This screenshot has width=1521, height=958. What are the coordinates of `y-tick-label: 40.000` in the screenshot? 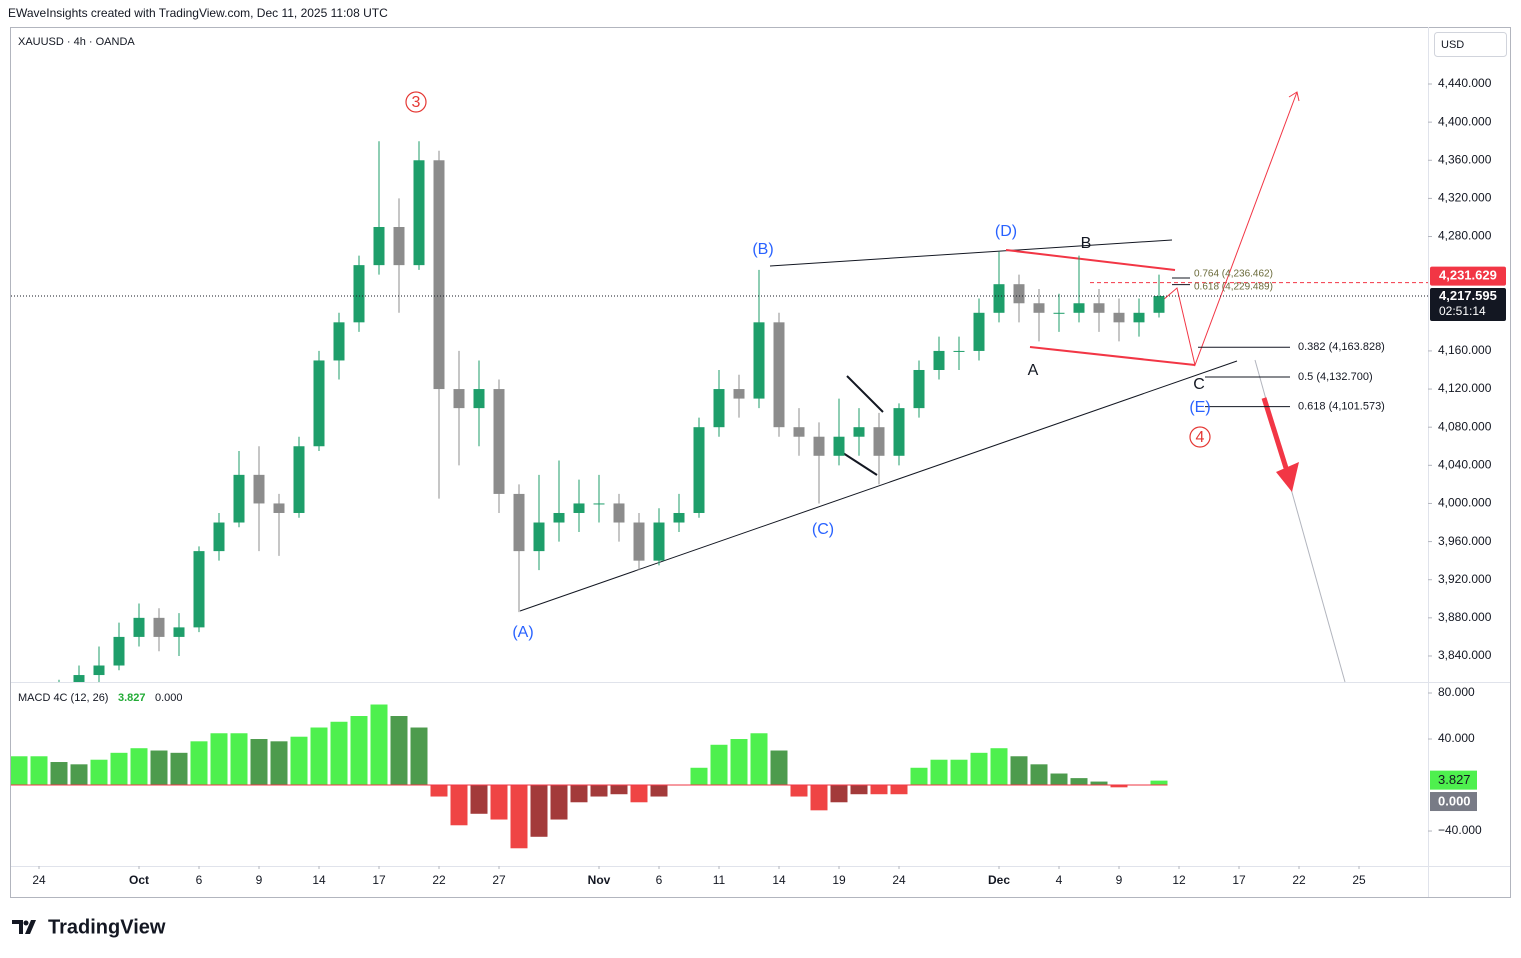 It's located at (1456, 738).